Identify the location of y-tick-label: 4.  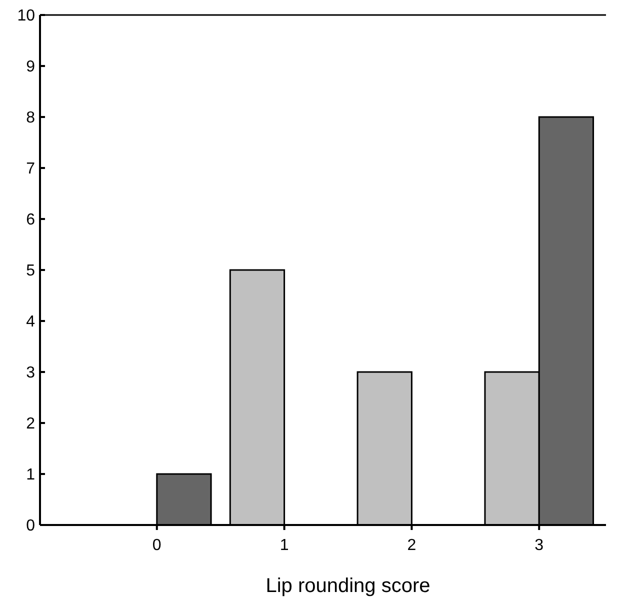
(31, 322).